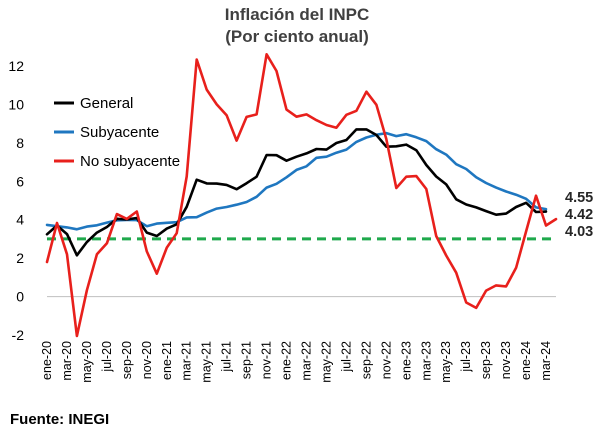  Describe the element at coordinates (546, 361) in the screenshot. I see `x-tick-label: mar-24` at that location.